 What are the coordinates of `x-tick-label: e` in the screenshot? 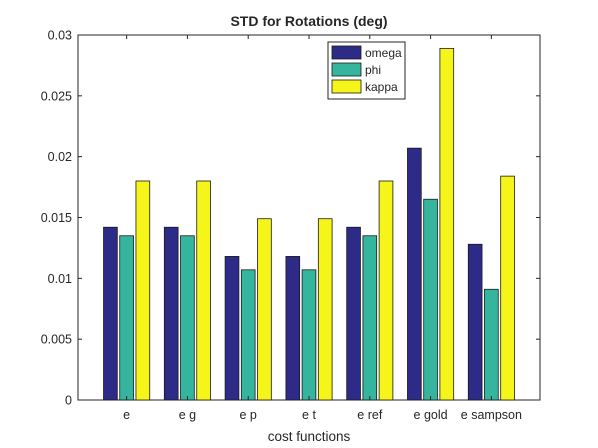 It's located at (126, 415).